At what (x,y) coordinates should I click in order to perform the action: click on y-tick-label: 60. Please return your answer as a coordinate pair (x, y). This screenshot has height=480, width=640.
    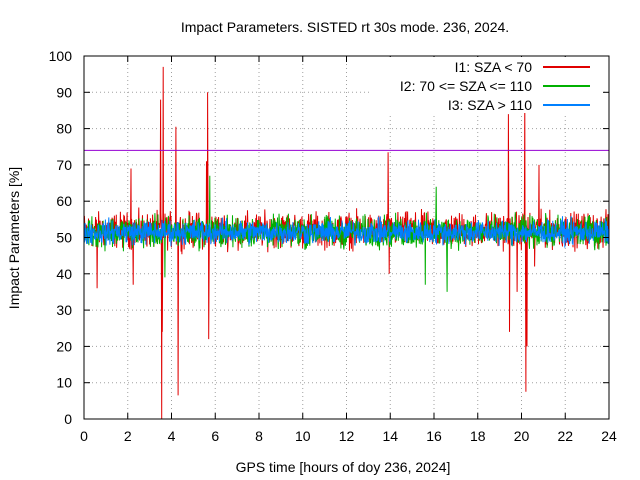
    Looking at the image, I should click on (64, 201).